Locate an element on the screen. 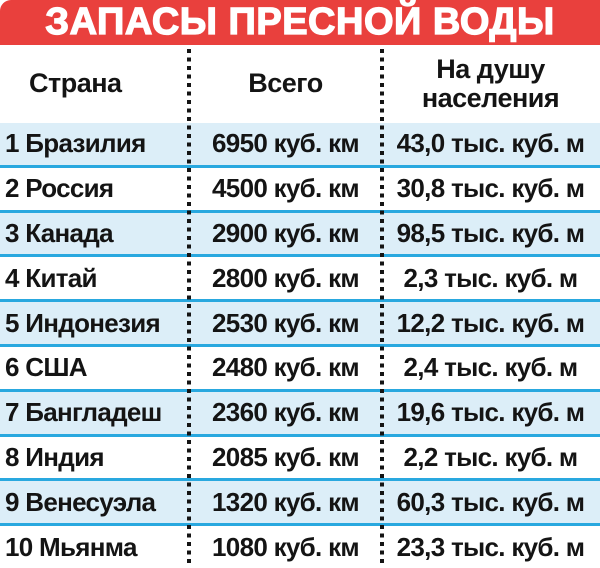 Image resolution: width=600 pixels, height=568 pixels. column-header-per-capita: На душу населения is located at coordinates (490, 83).